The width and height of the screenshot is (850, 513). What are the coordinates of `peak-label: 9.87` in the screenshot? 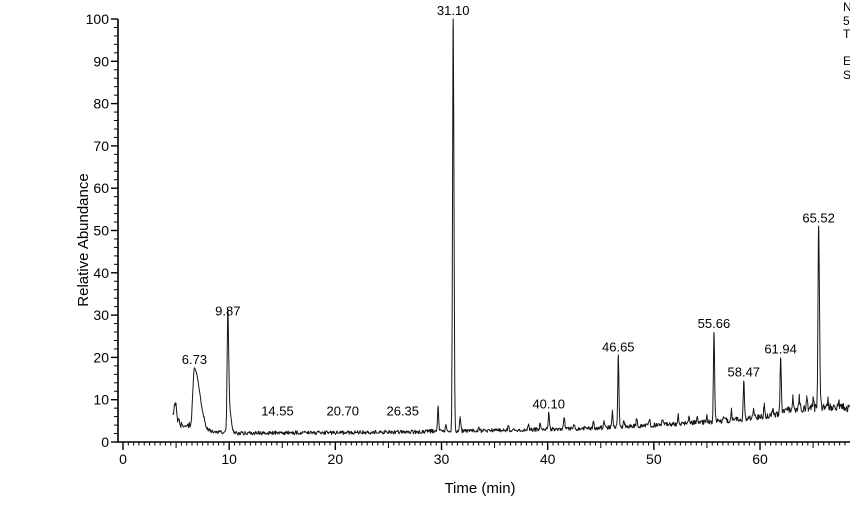 It's located at (227, 310).